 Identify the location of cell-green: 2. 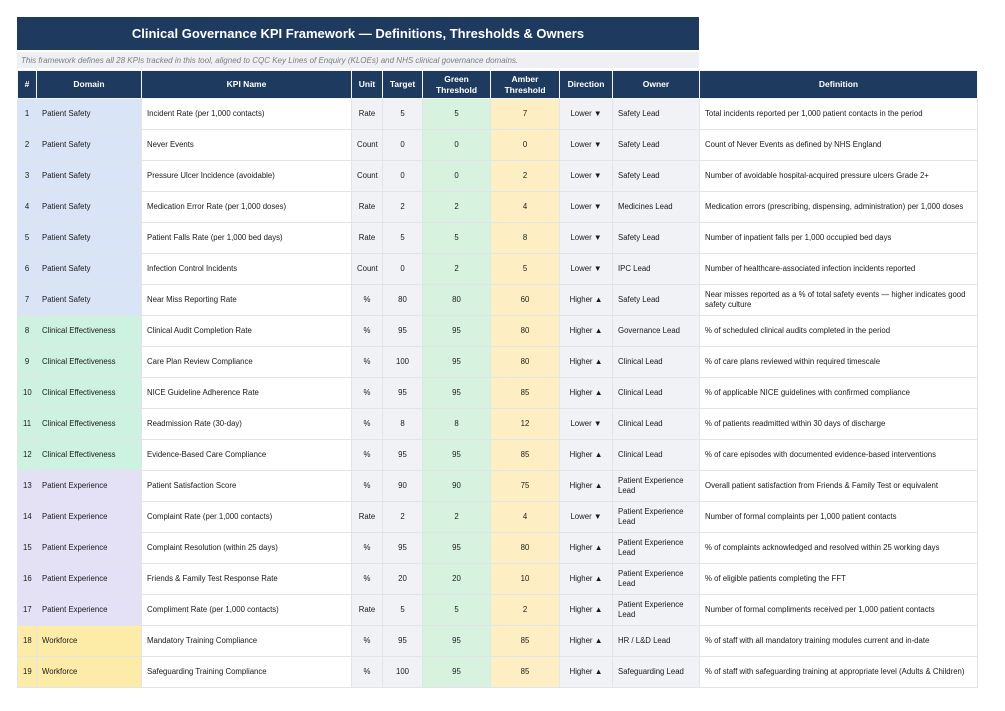
(456, 269).